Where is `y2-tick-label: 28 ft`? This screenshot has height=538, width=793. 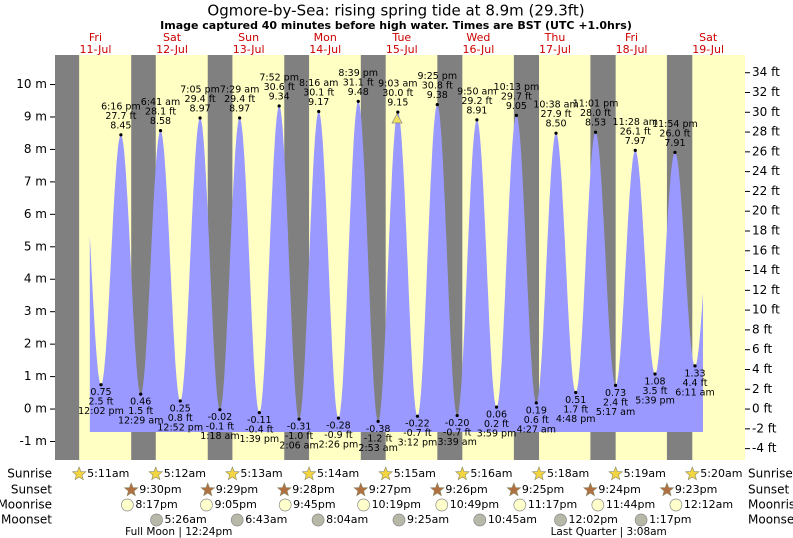 y2-tick-label: 28 ft is located at coordinates (766, 132).